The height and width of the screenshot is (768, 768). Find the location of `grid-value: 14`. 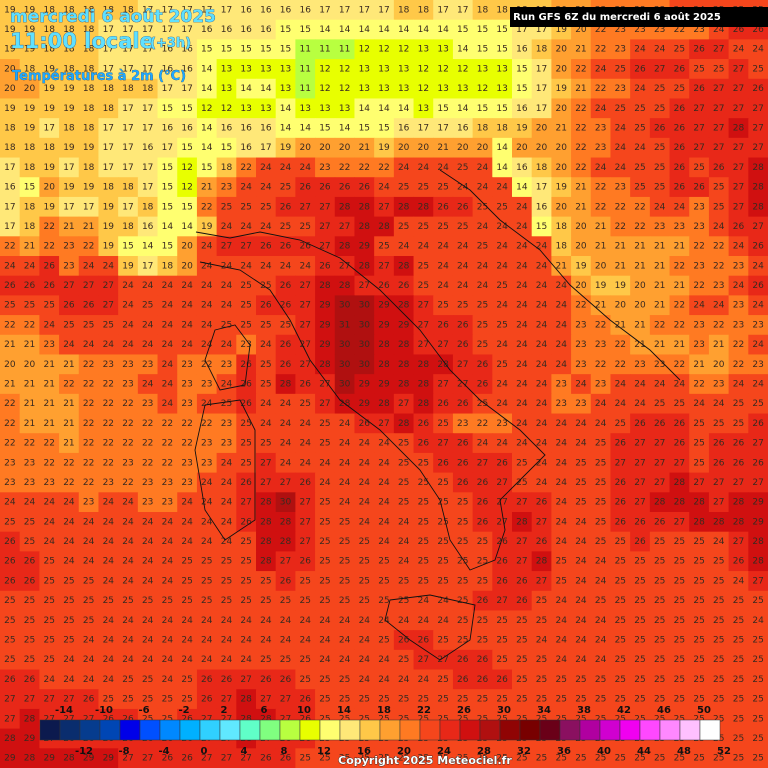

grid-value: 14 is located at coordinates (443, 30).